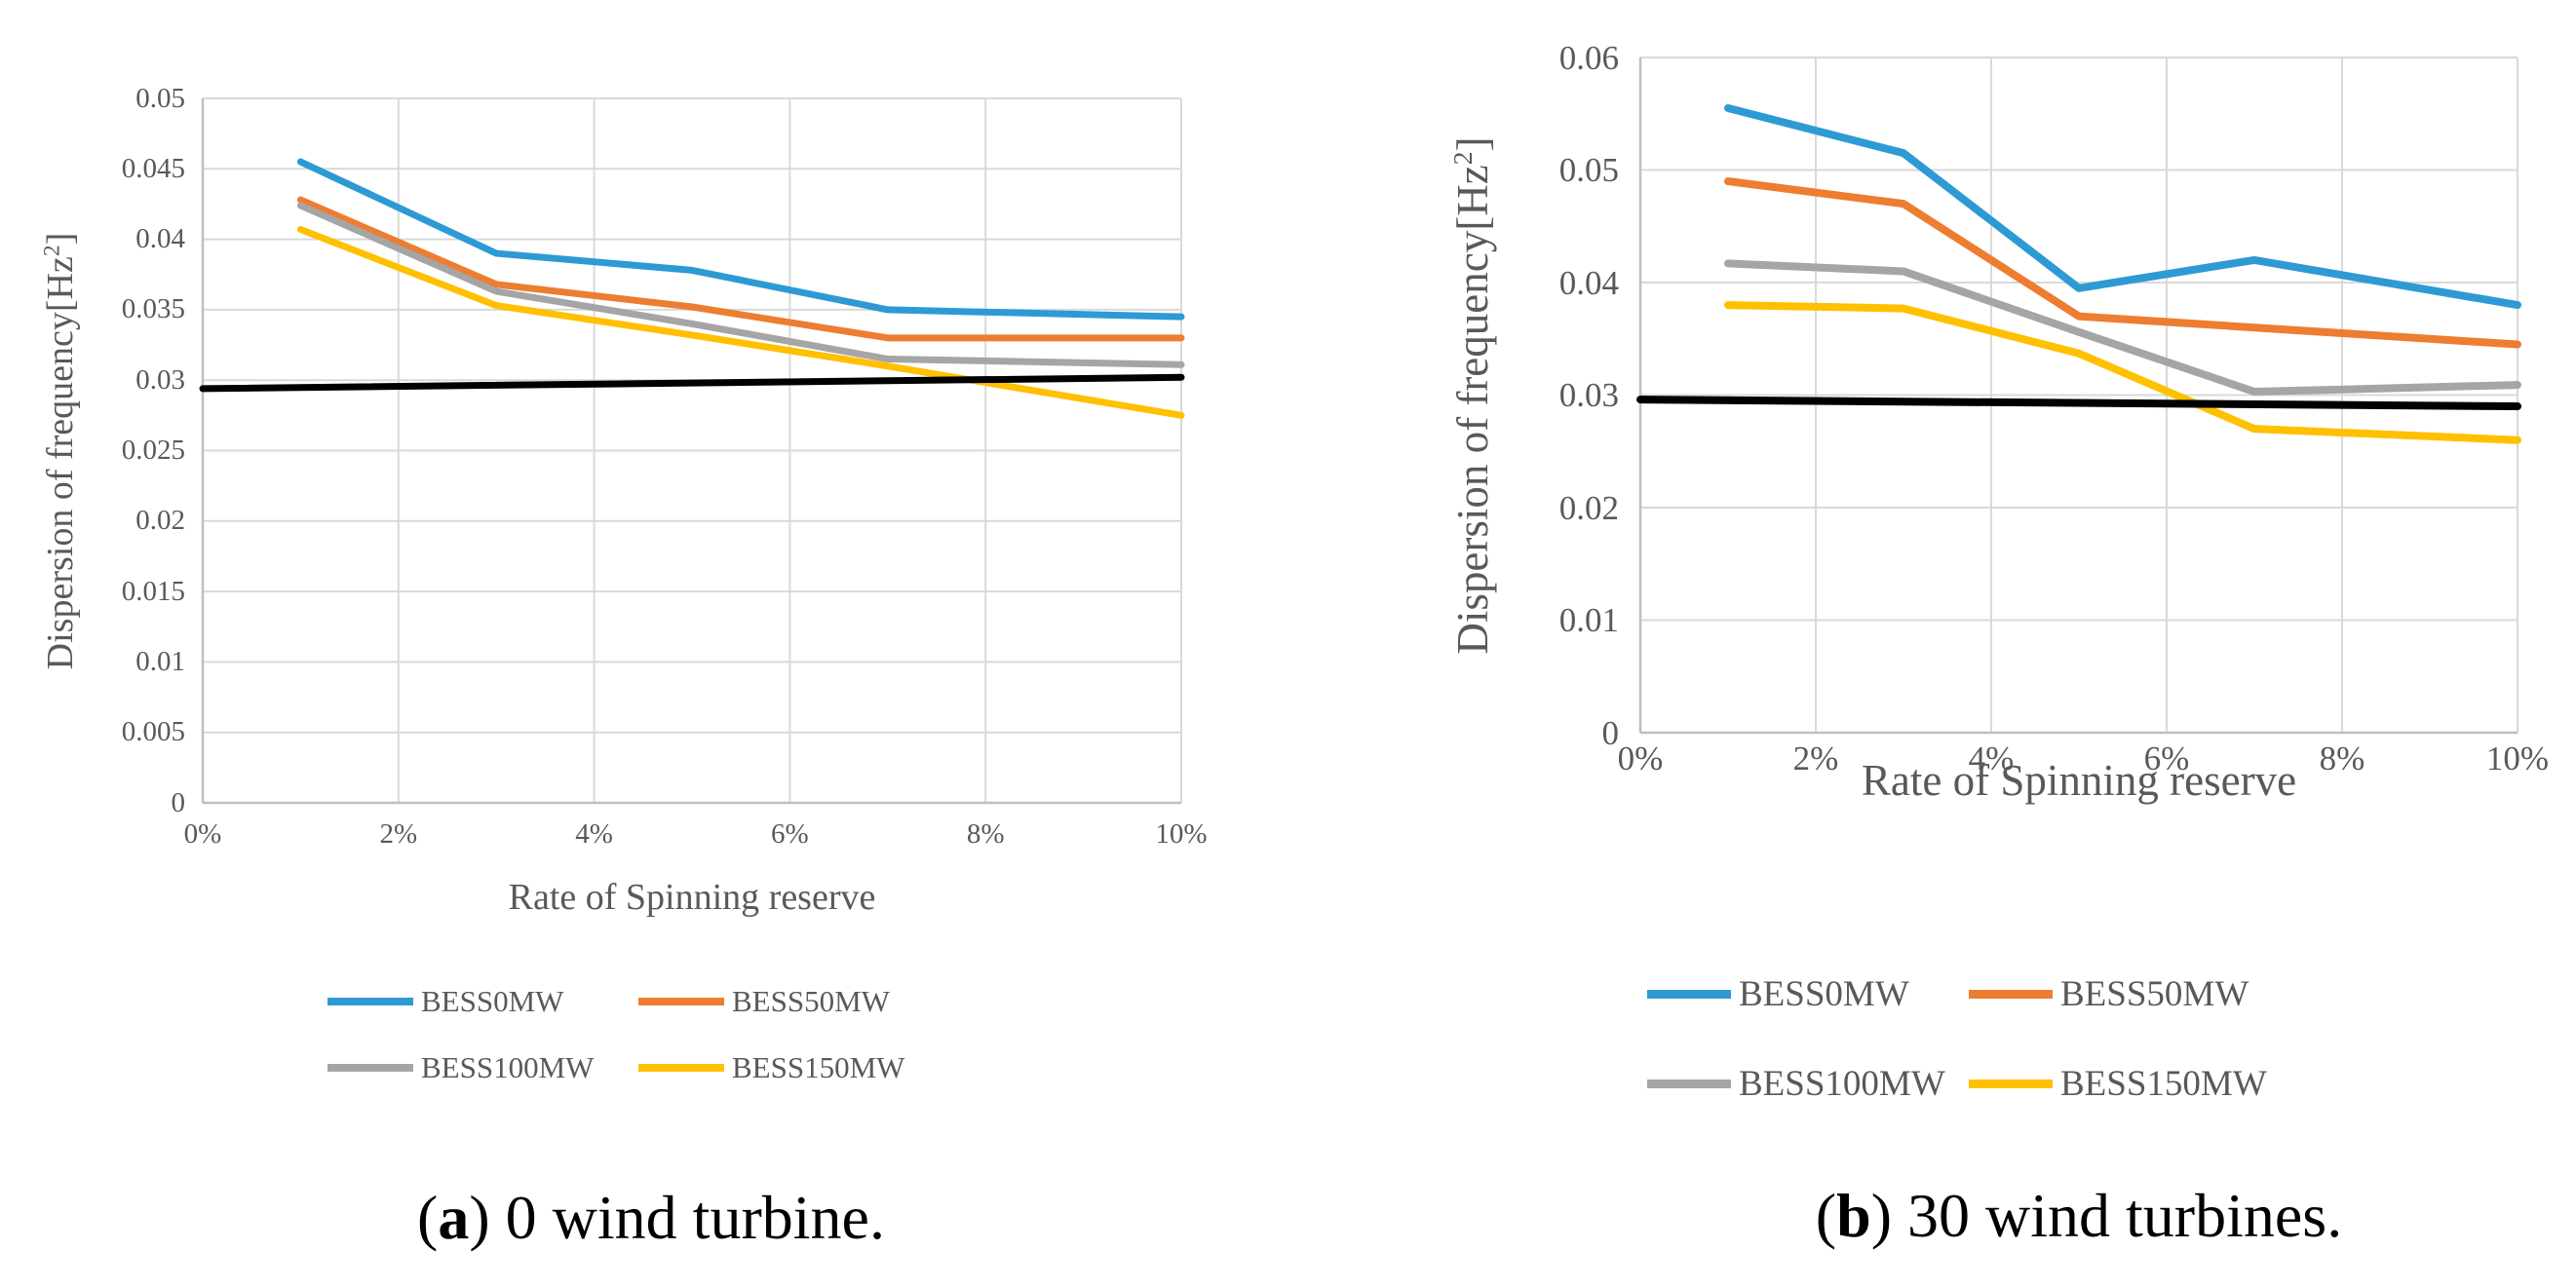 This screenshot has width=2576, height=1288. What do you see at coordinates (1472, 143) in the screenshot?
I see `y-axis-title-bracket: ]` at bounding box center [1472, 143].